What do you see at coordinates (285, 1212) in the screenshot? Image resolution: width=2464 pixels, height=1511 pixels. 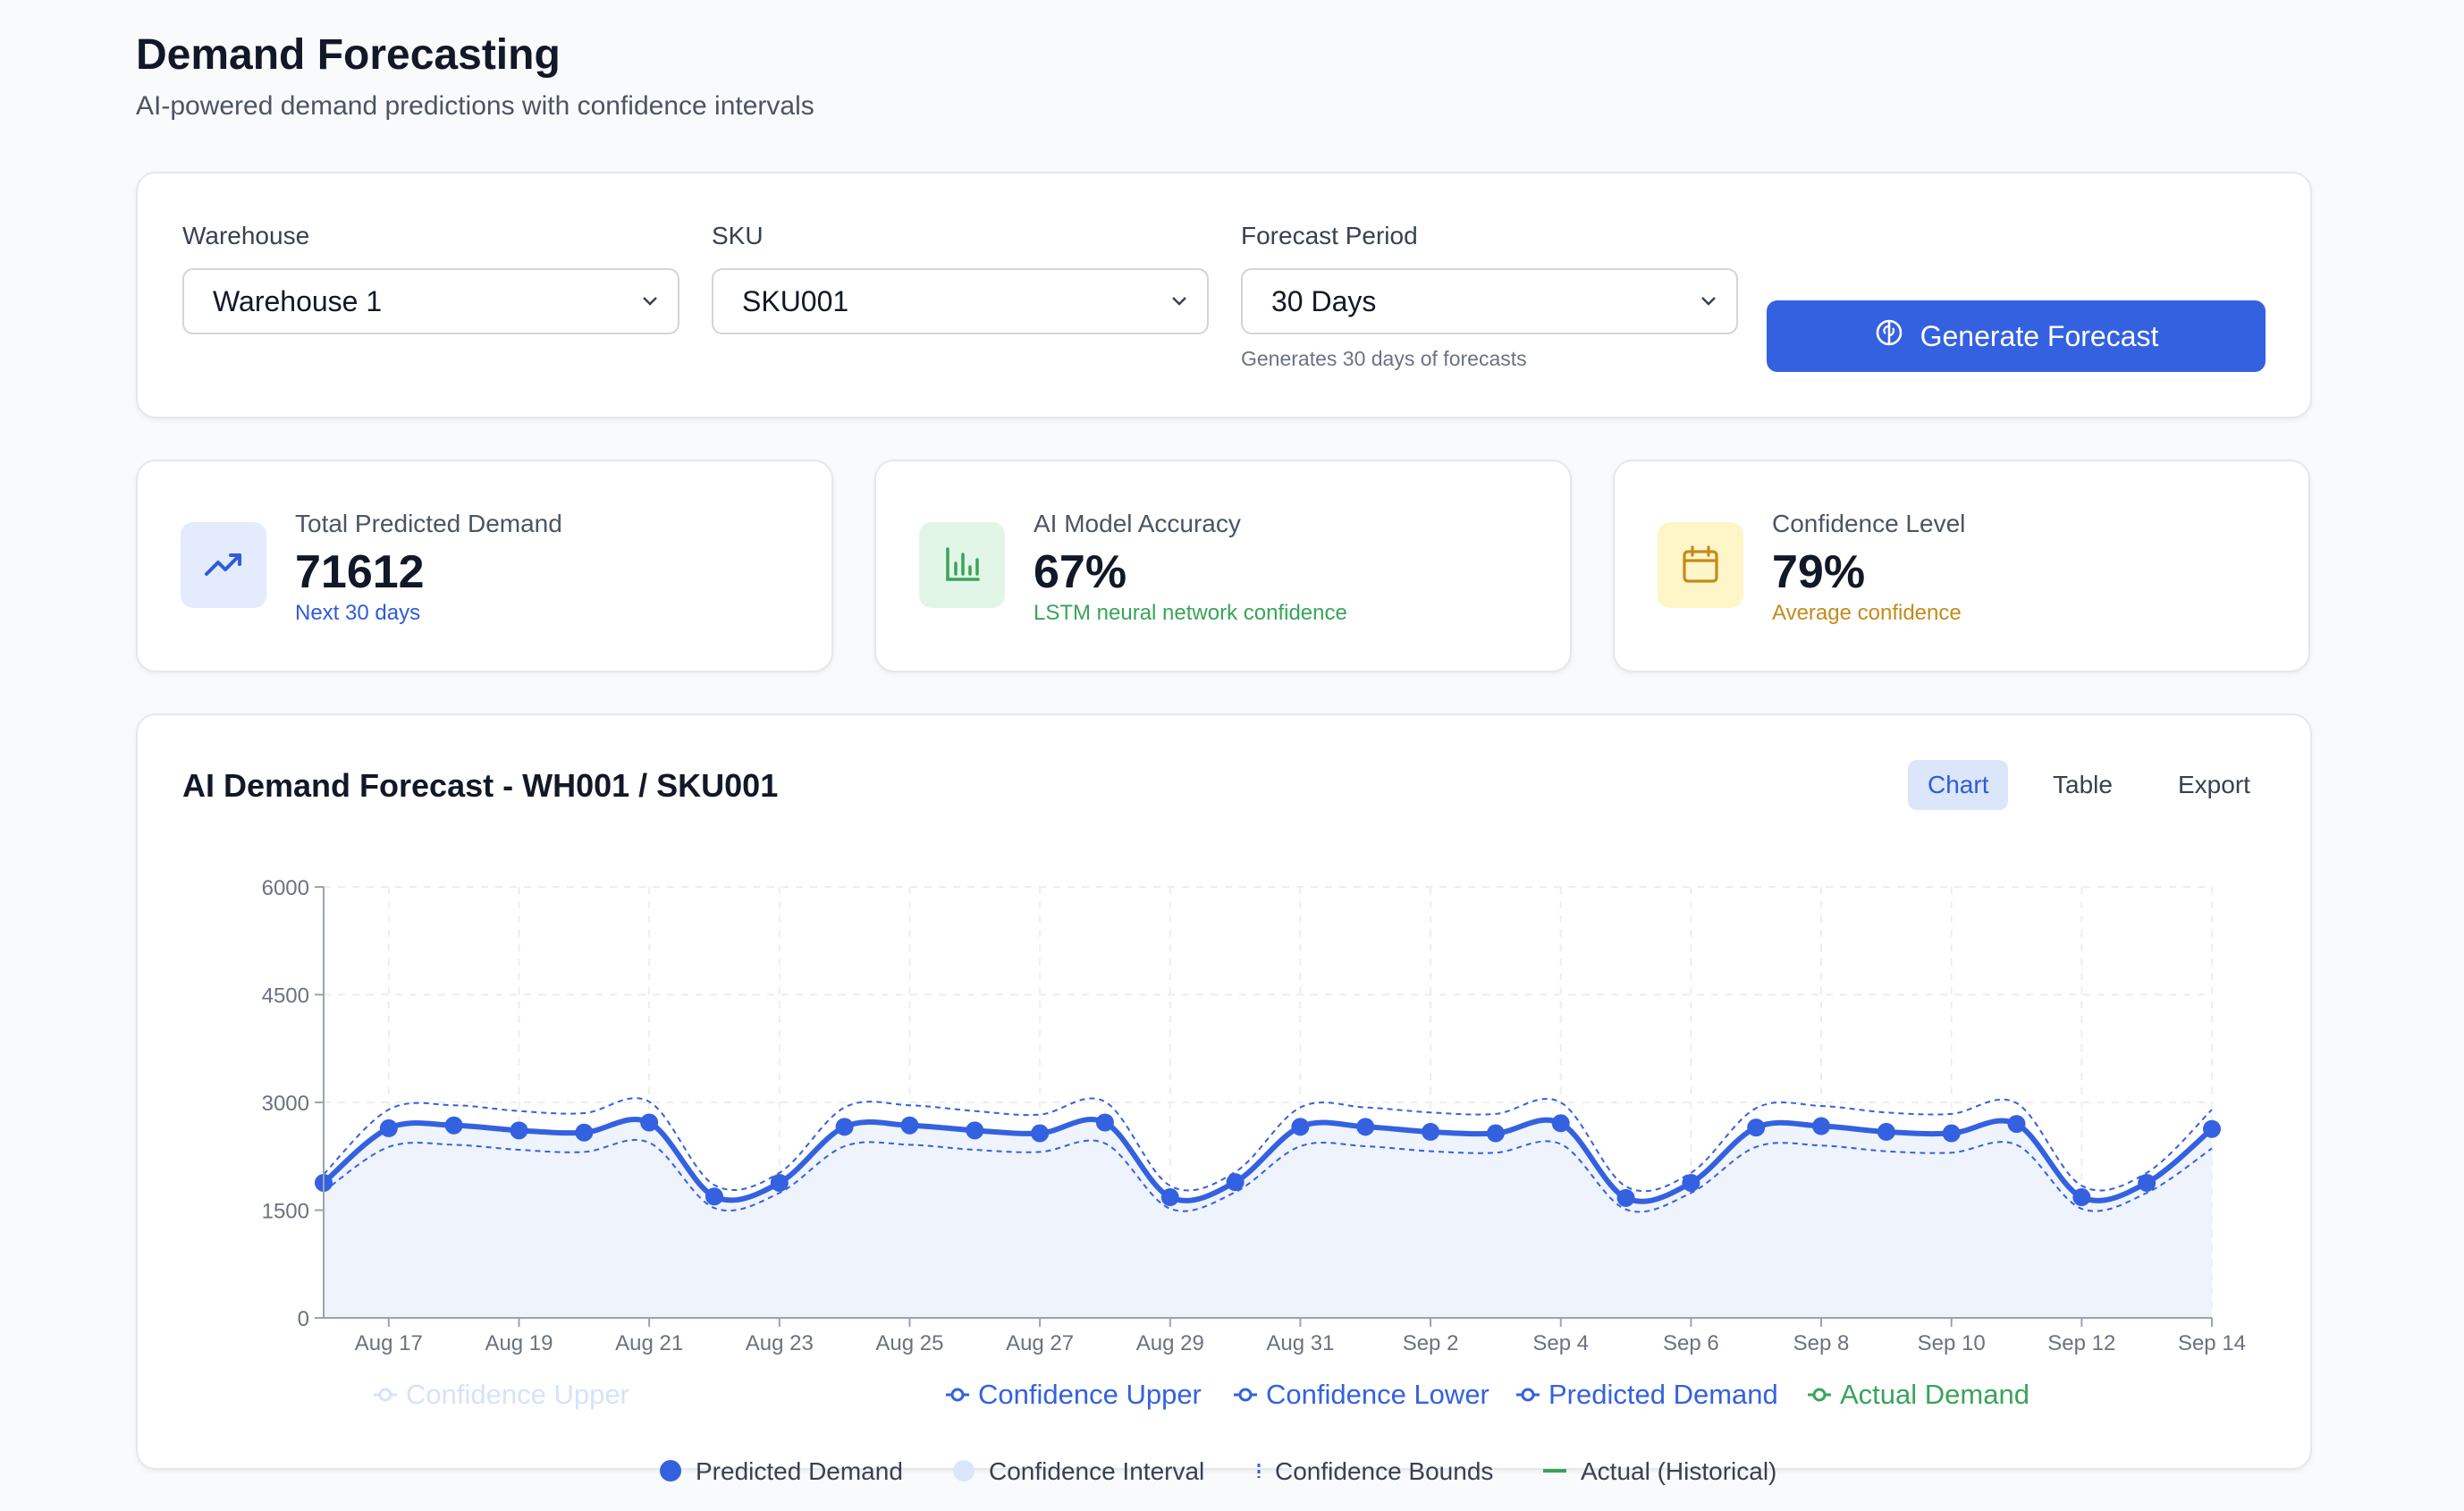 I see `y-tick-label: 1500` at bounding box center [285, 1212].